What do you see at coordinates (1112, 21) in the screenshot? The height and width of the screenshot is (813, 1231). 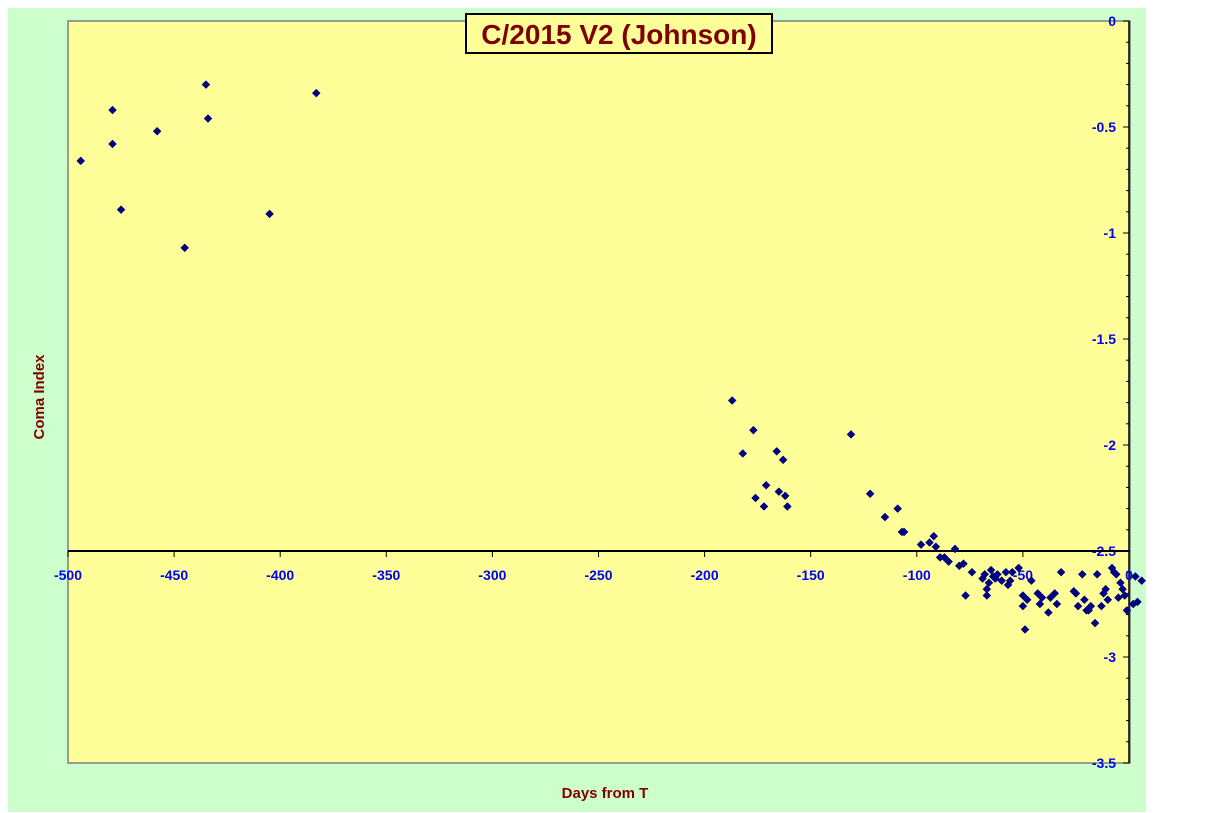 I see `y-tick-label: 0` at bounding box center [1112, 21].